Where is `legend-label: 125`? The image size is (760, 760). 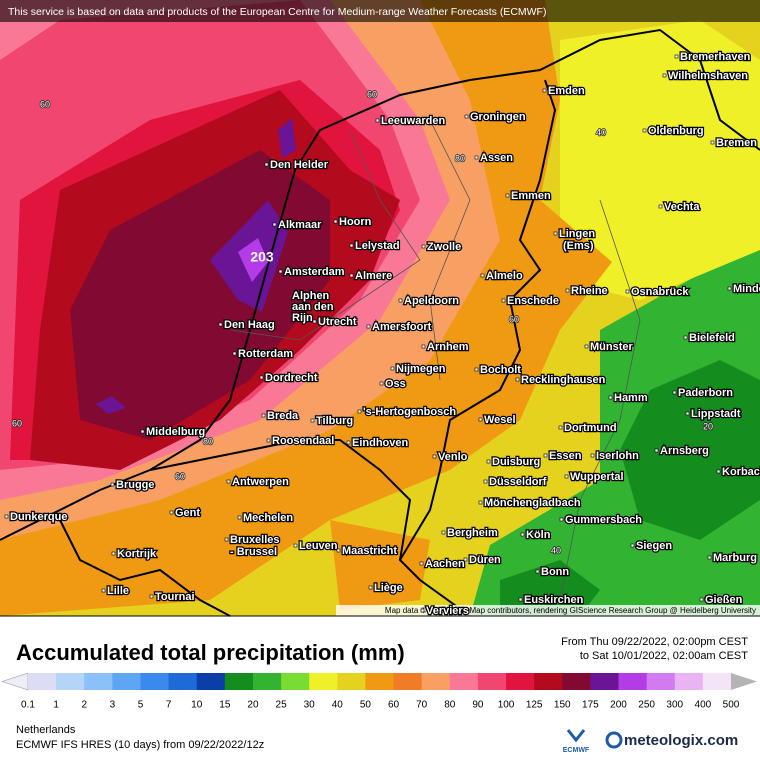 legend-label: 125 is located at coordinates (534, 705).